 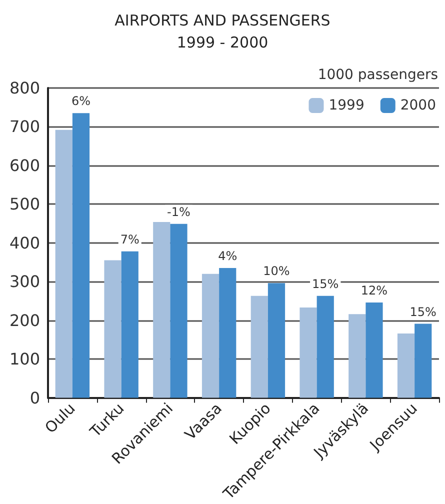 I want to click on chart-title: AIRPORTS AND PASSENGERS, so click(x=222, y=21).